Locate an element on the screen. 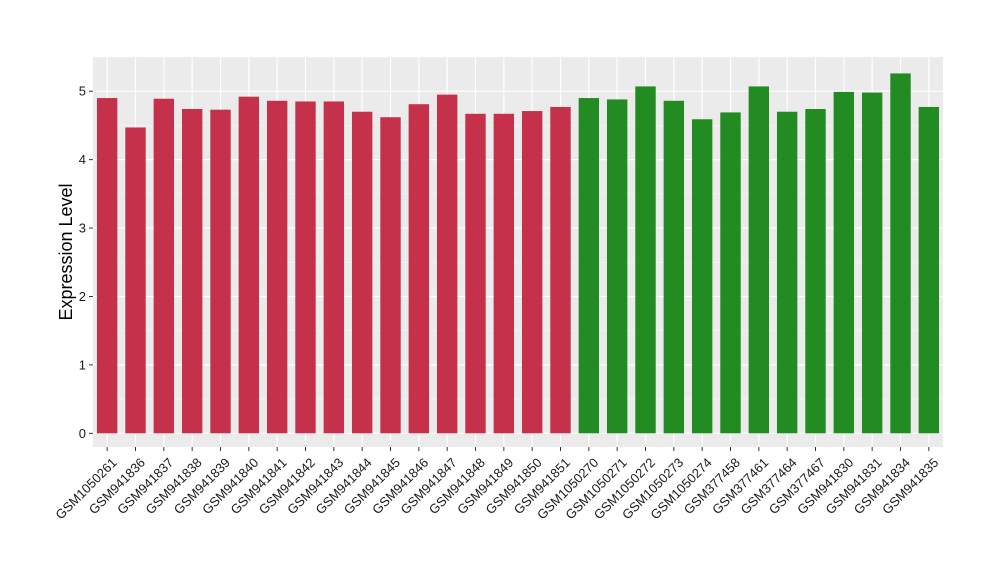 The image size is (1000, 580). y-tick-label: 0 is located at coordinates (82, 433).